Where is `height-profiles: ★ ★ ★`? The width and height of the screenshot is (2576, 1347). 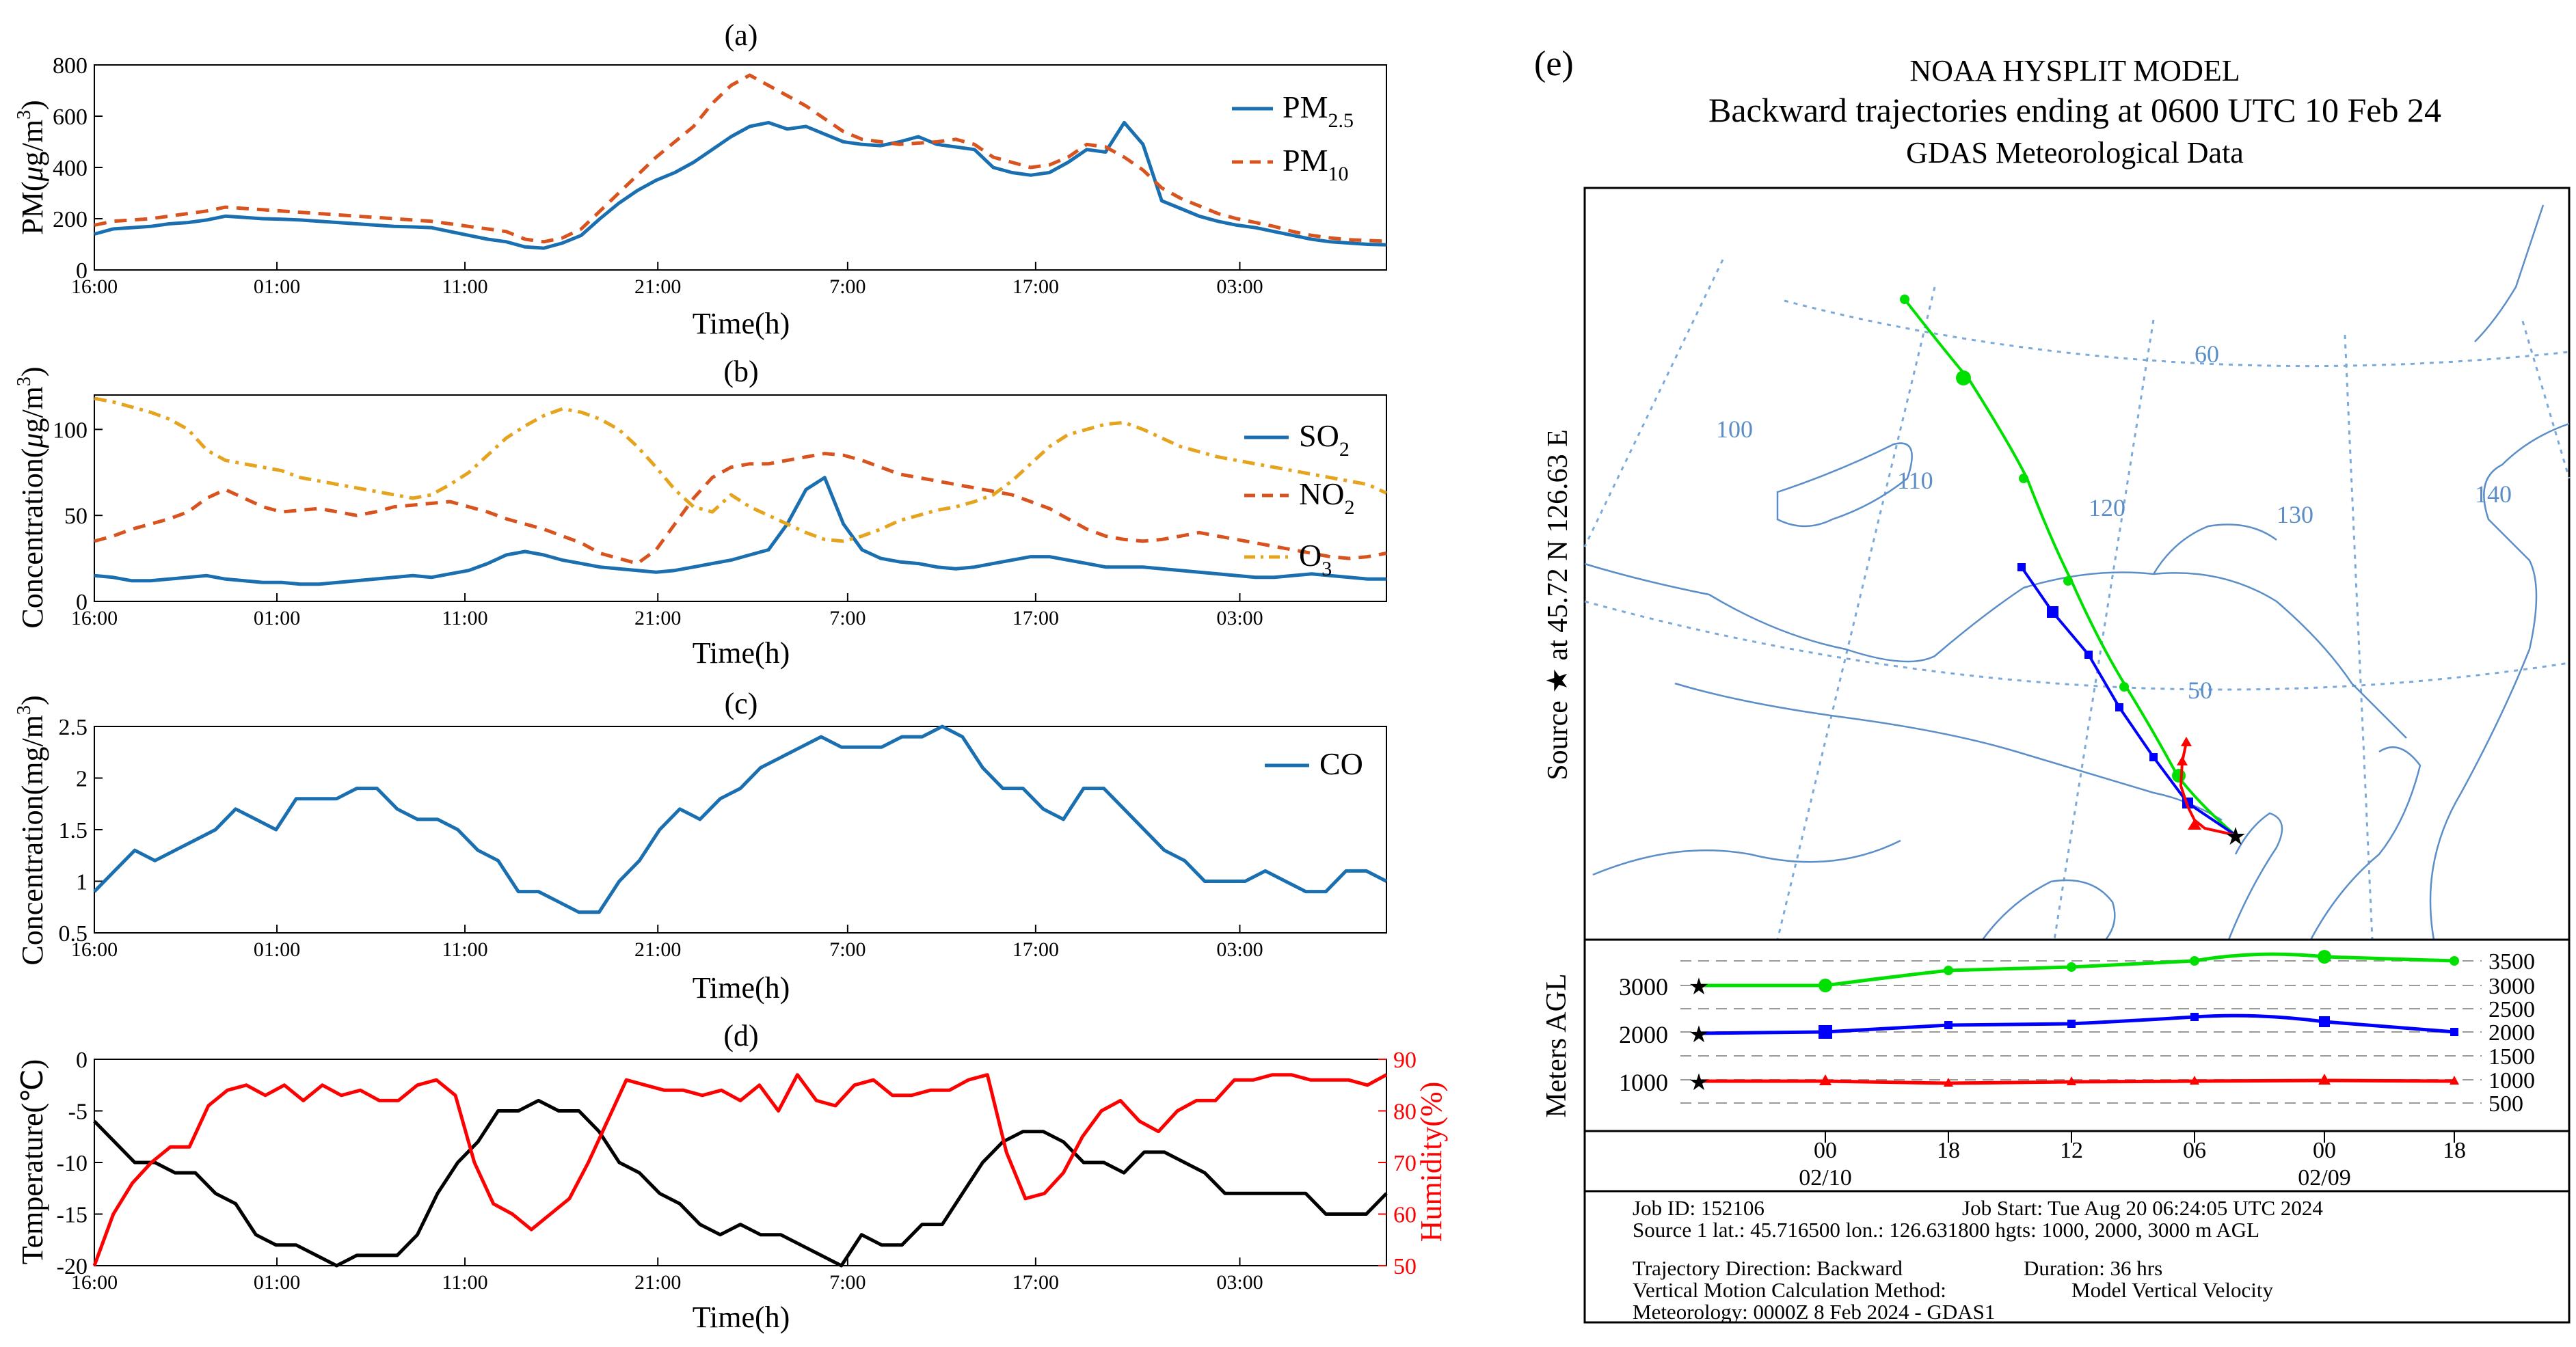
height-profiles: ★ ★ ★ is located at coordinates (2074, 1023).